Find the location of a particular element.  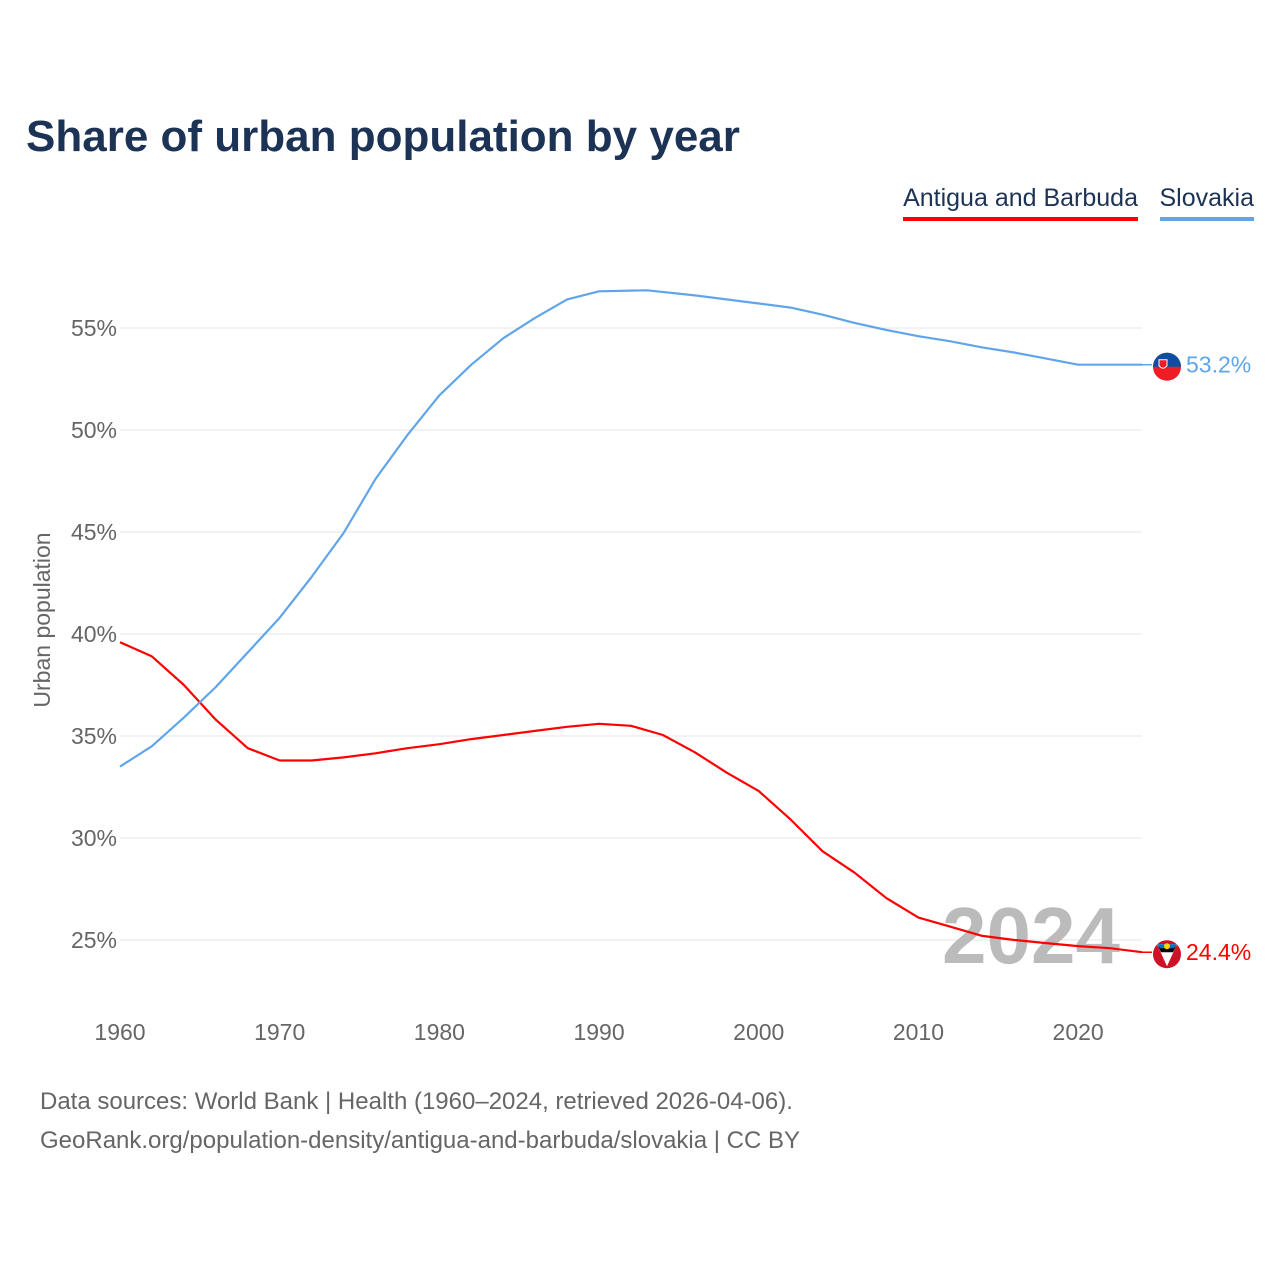

y-tick-label: 45% is located at coordinates (94, 532).